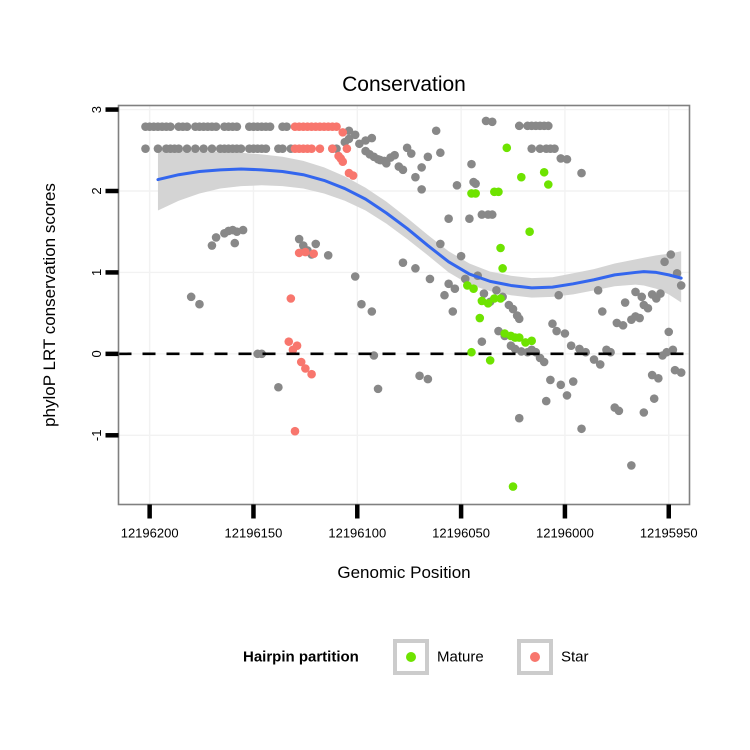 This screenshot has height=750, width=750. What do you see at coordinates (49, 305) in the screenshot?
I see `y-axis-title: phyloP LRT conservation scores` at bounding box center [49, 305].